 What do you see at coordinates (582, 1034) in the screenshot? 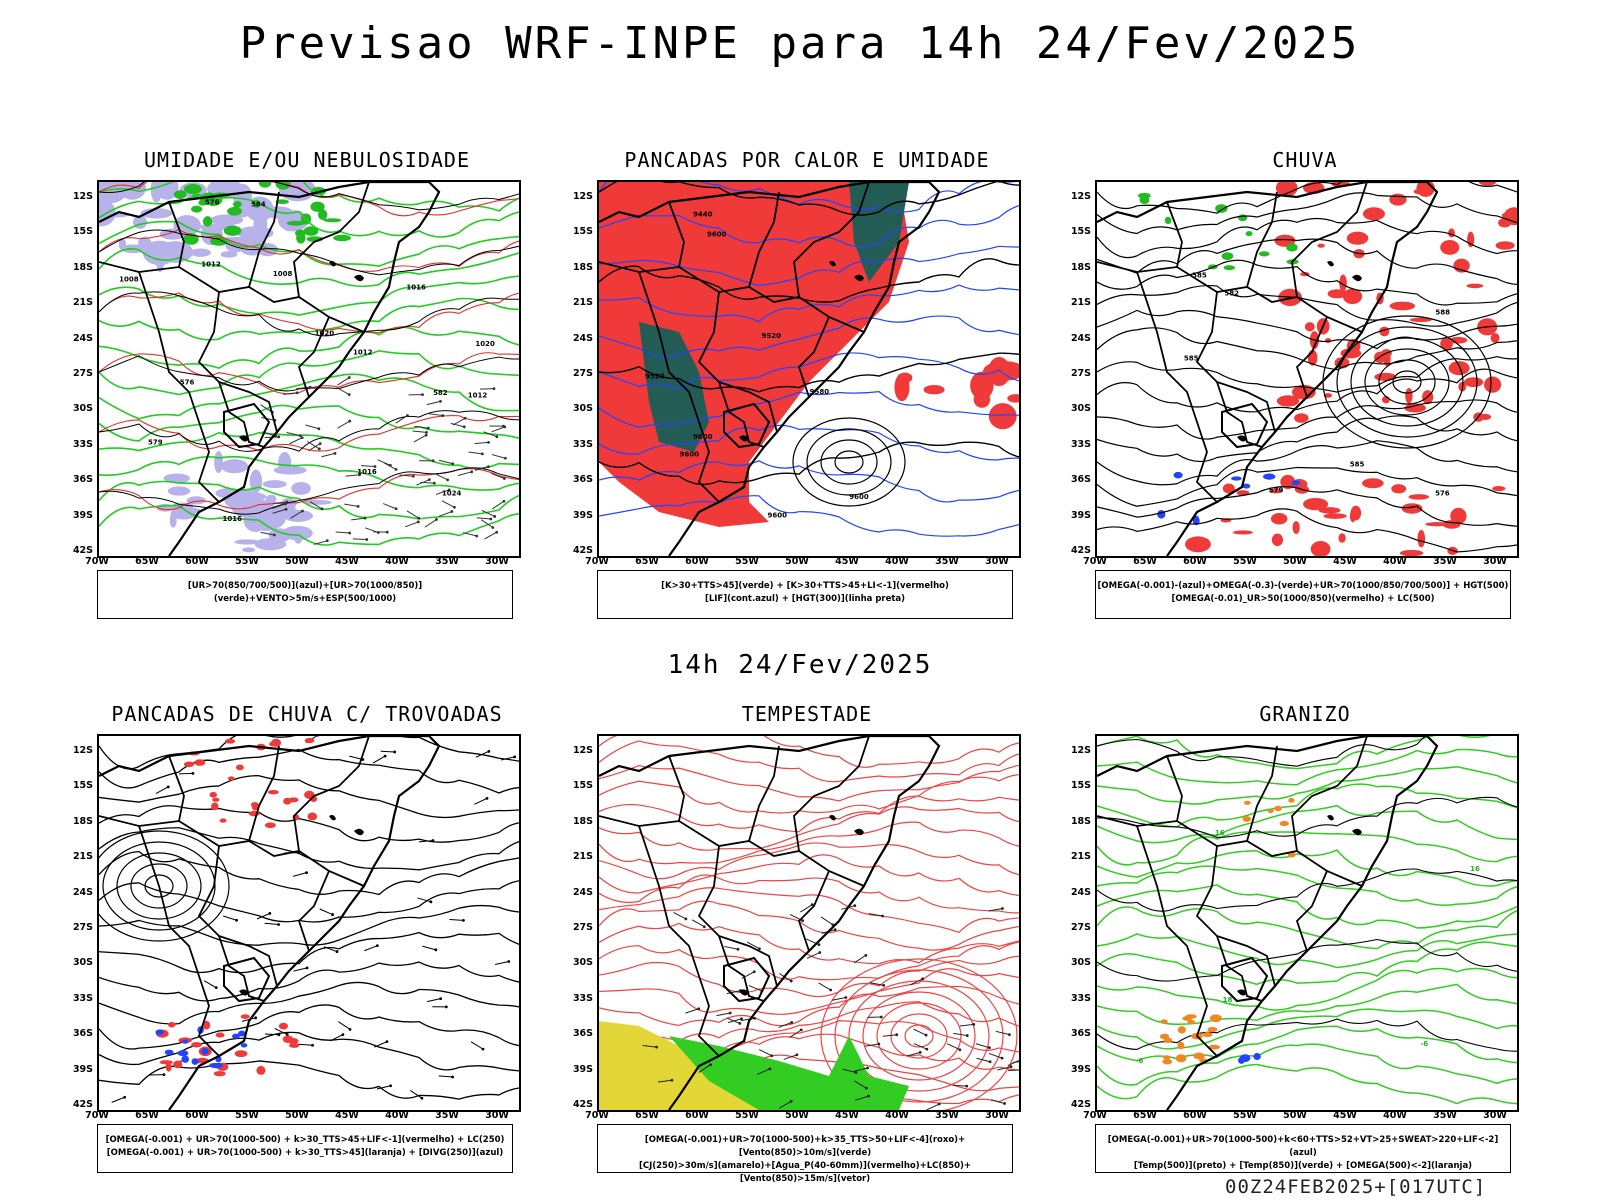
I see `latitude-label: 36S` at bounding box center [582, 1034].